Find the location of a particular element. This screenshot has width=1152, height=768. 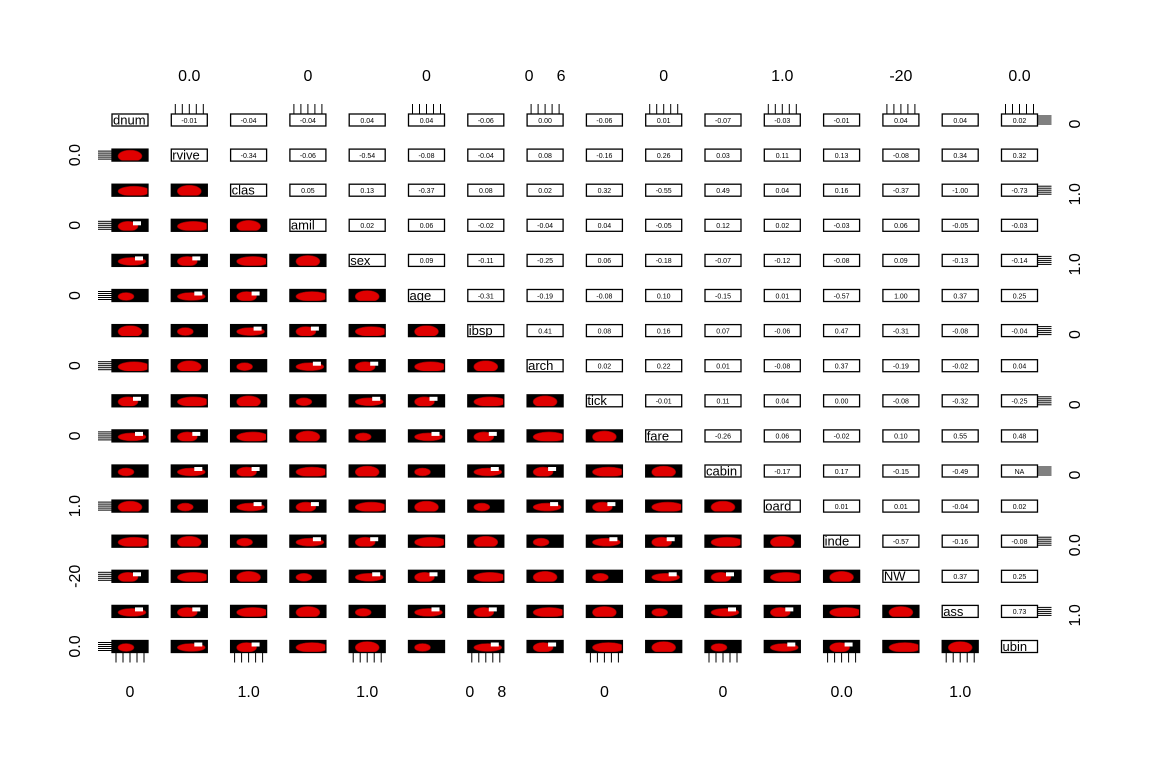

correlation: -0.04 is located at coordinates (249, 121).